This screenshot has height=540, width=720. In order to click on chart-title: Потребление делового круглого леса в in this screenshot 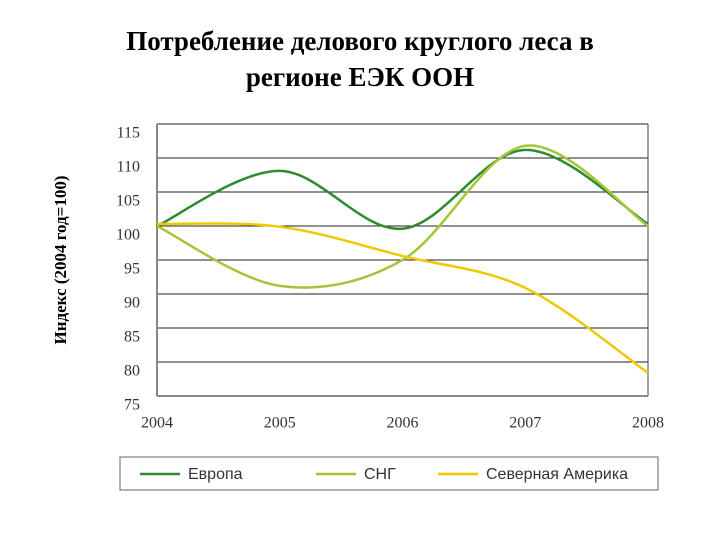, I will do `click(360, 41)`.